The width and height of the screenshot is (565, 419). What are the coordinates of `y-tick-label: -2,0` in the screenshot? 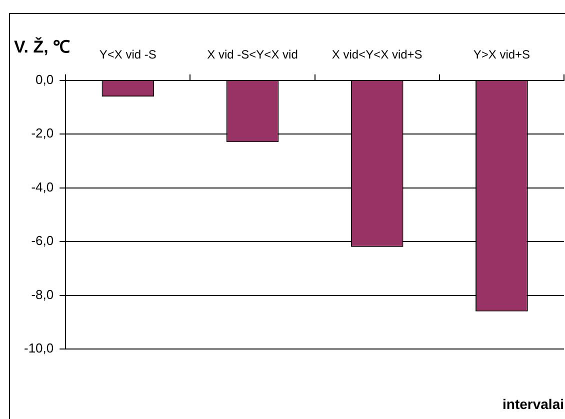 It's located at (42, 133).